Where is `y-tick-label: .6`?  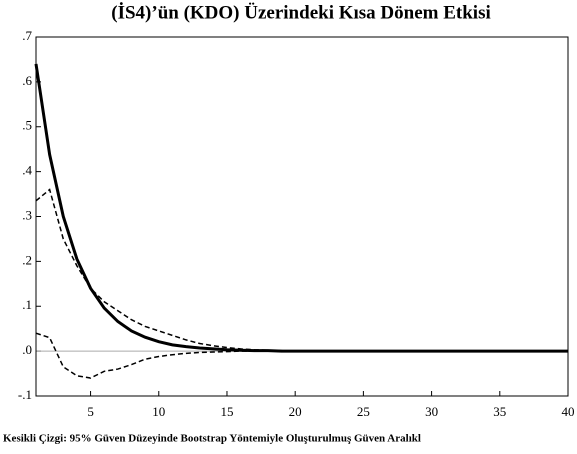 y-tick-label: .6 is located at coordinates (27, 80).